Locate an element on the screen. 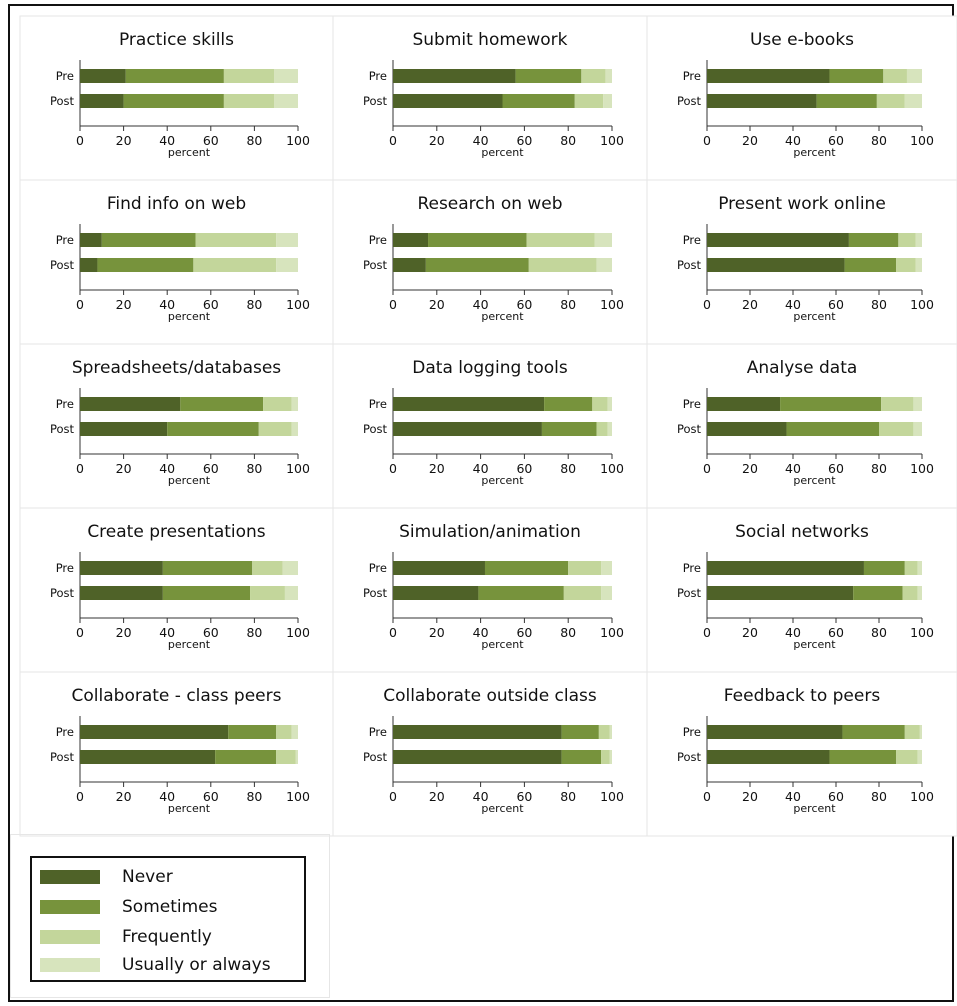 The height and width of the screenshot is (1006, 957). legend-swatch-sometimes is located at coordinates (70, 907).